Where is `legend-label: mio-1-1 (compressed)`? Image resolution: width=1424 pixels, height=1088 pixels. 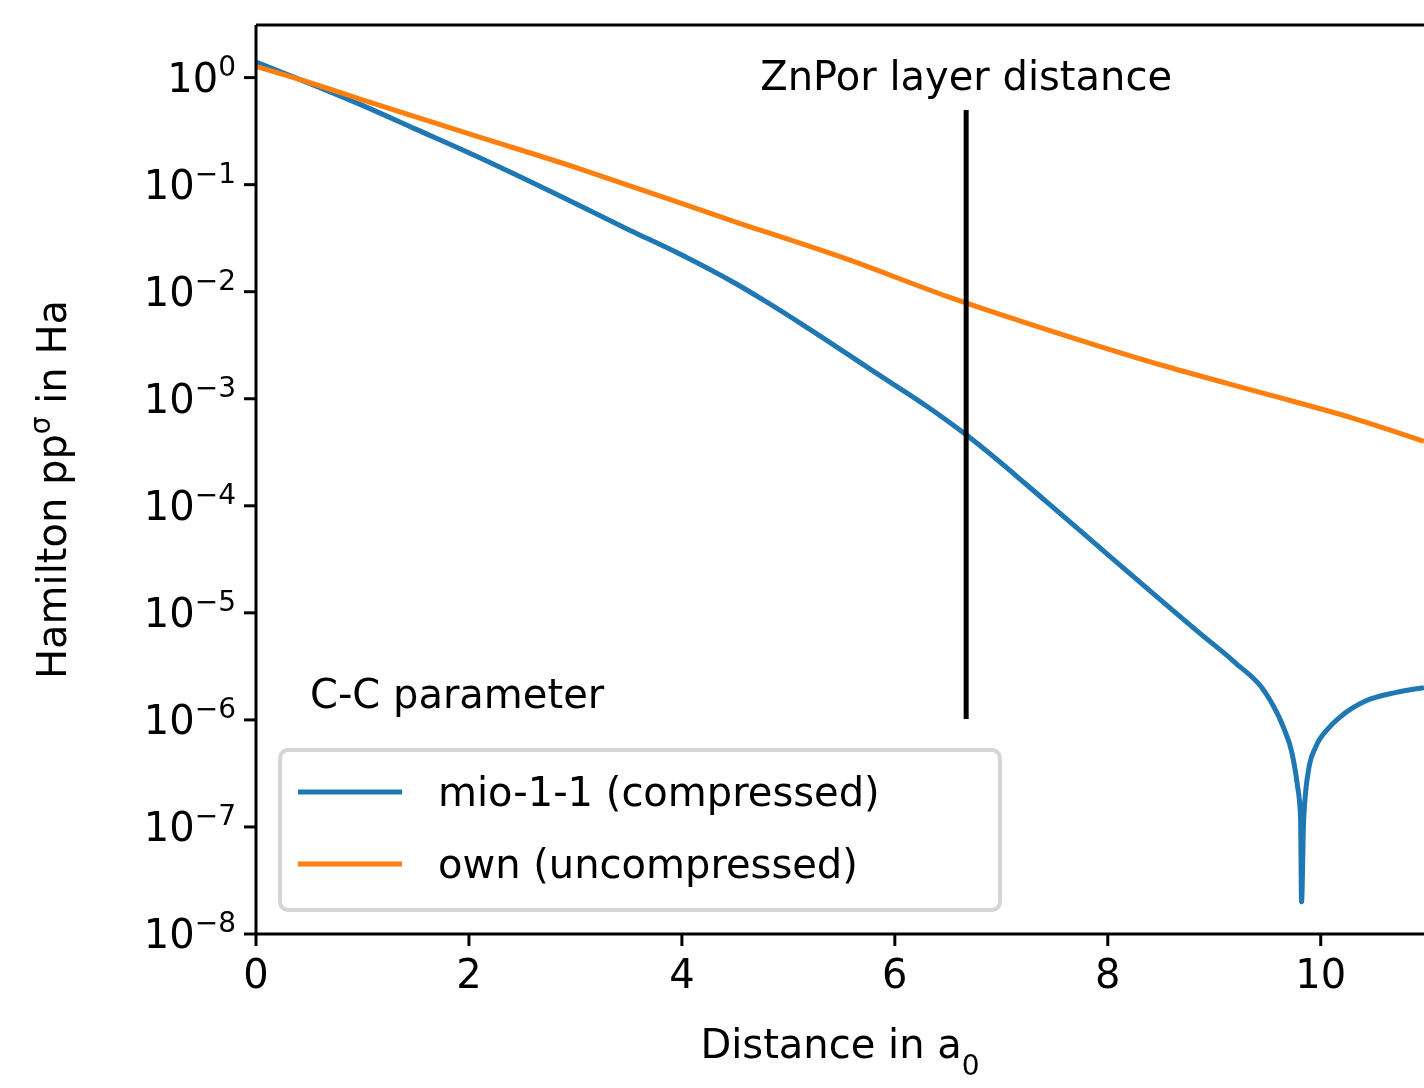
legend-label: mio-1-1 (compressed) is located at coordinates (659, 792).